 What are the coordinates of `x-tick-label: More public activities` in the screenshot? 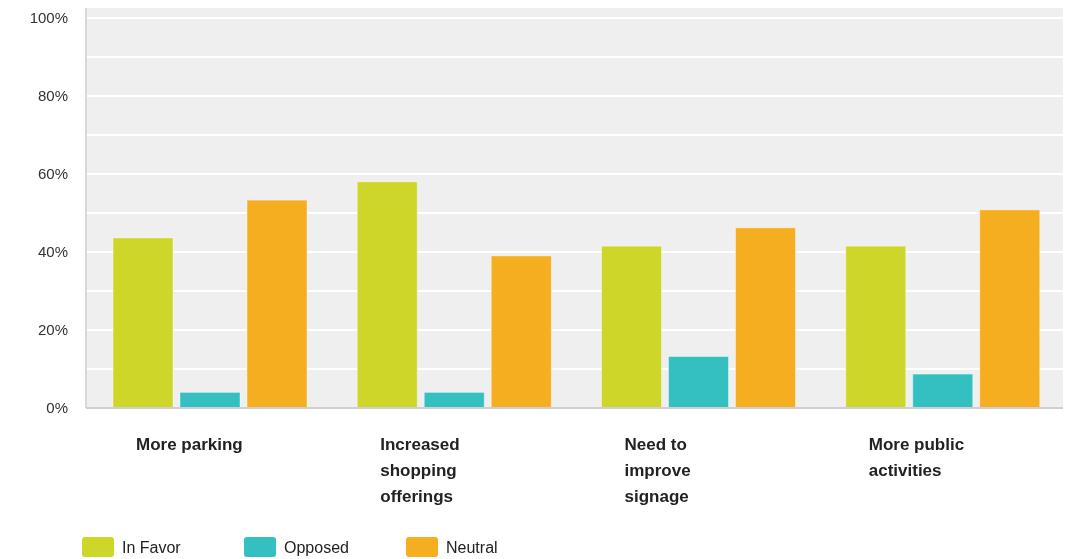 It's located at (916, 457).